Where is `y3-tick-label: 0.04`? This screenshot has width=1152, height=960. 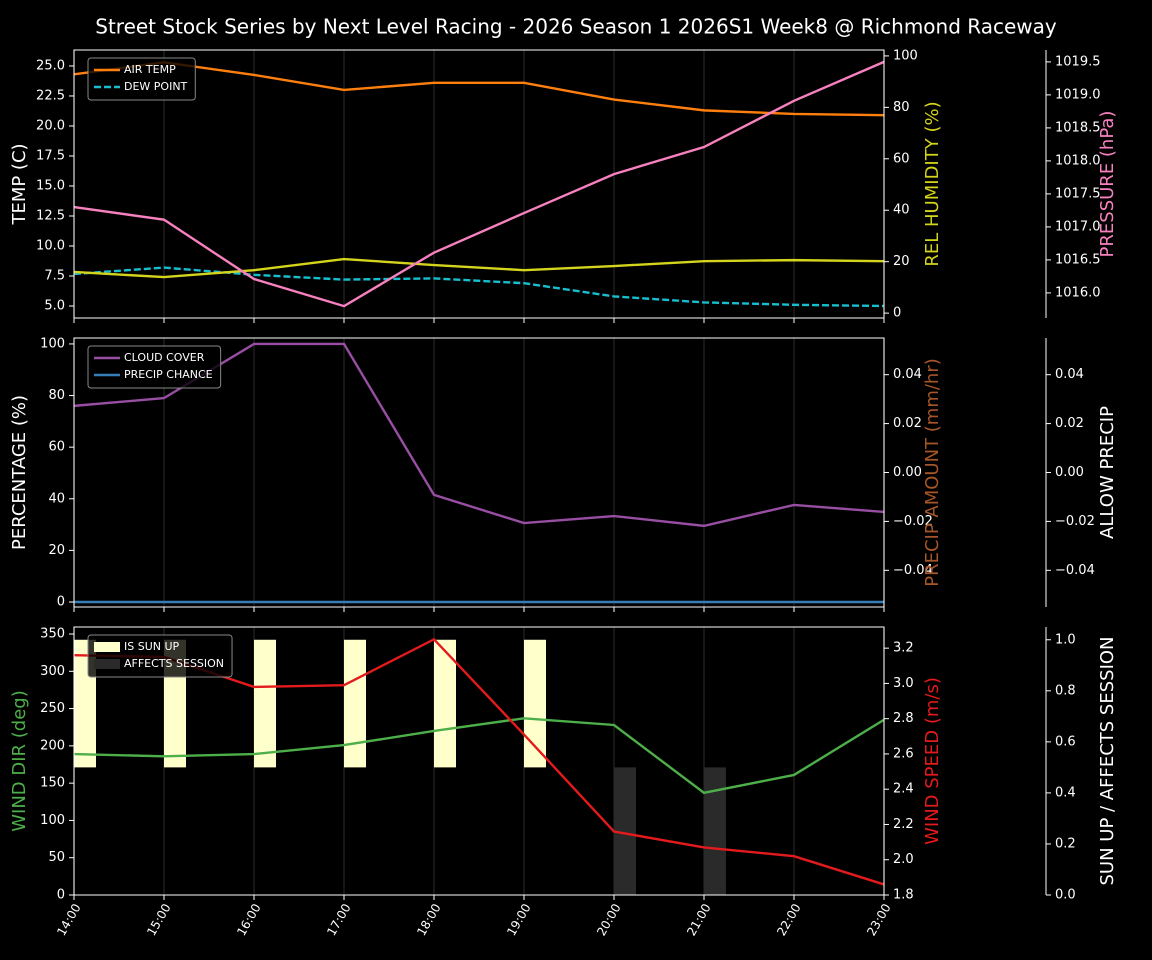
y3-tick-label: 0.04 is located at coordinates (1069, 374).